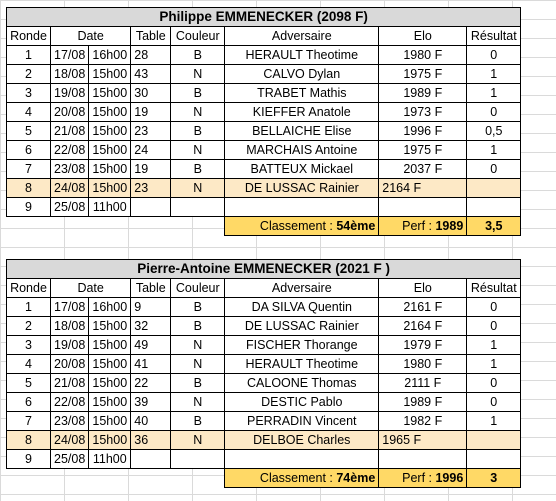 The image size is (556, 501). Describe the element at coordinates (302, 326) in the screenshot. I see `adversaire-cell: DE LUSSAC Rainier` at that location.